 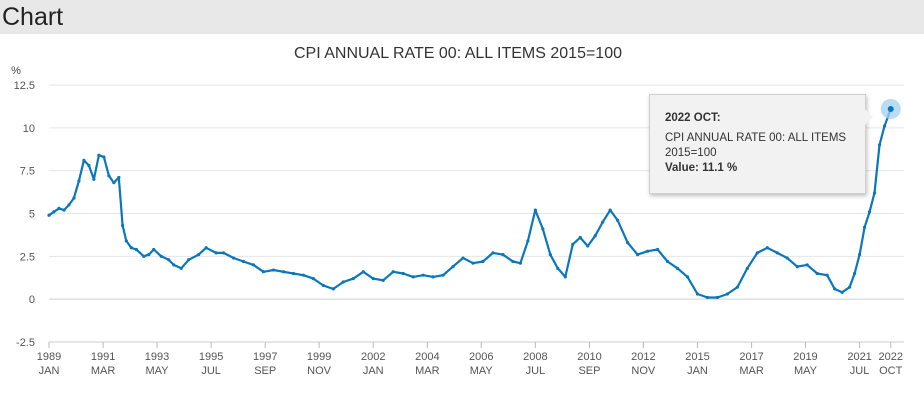 What do you see at coordinates (32, 300) in the screenshot?
I see `y-tick-label: 0` at bounding box center [32, 300].